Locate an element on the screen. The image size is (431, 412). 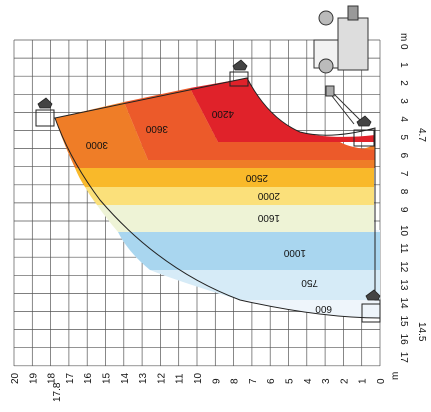
x-tick-label: 12 is located at coordinates (161, 378).